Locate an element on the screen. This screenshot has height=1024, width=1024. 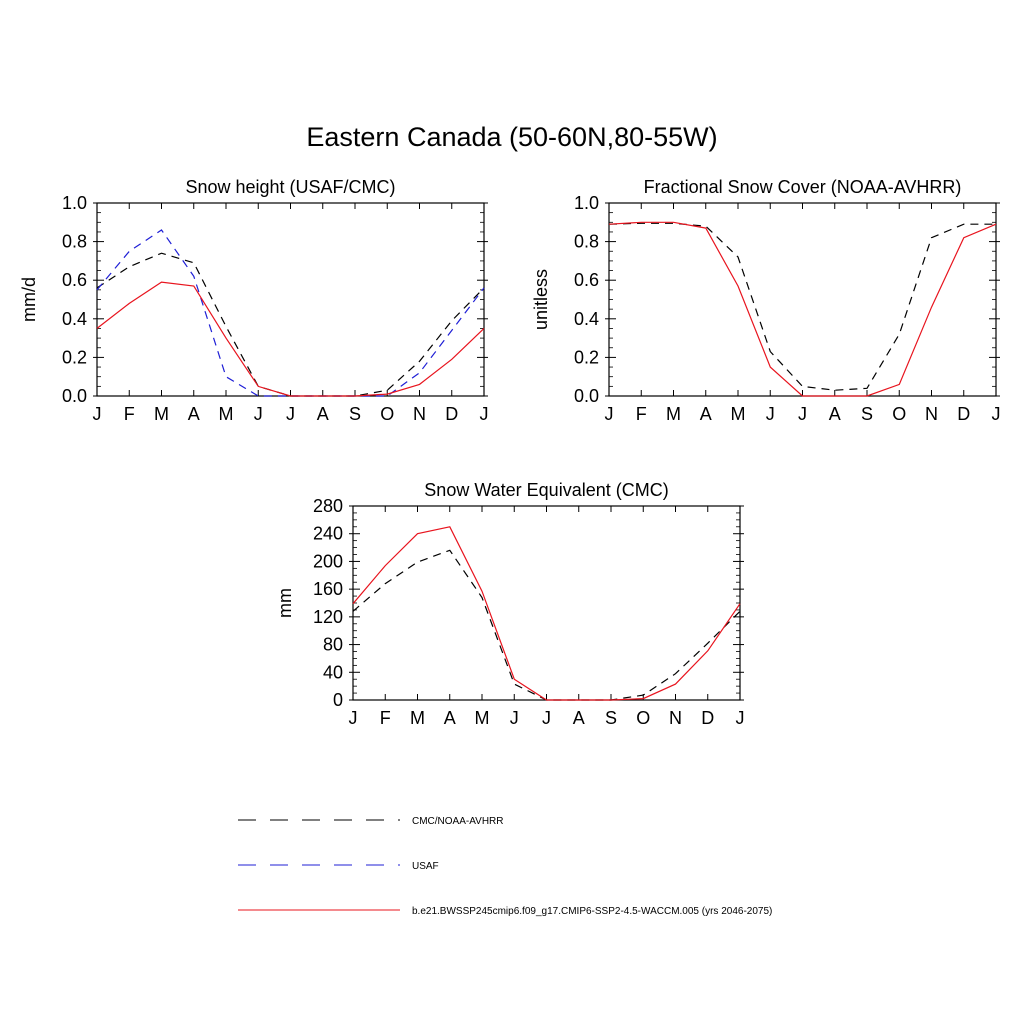
y-tick-label: 120 is located at coordinates (328, 617).